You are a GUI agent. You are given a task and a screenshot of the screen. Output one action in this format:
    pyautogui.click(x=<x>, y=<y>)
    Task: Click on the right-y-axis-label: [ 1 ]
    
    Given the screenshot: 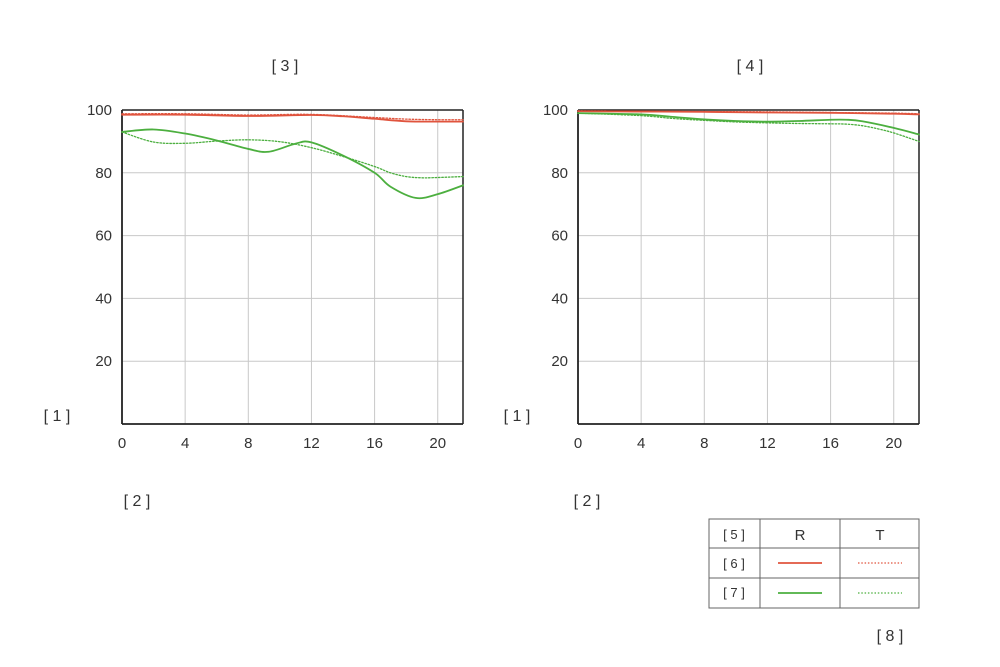 What is the action you would take?
    pyautogui.click(x=517, y=416)
    